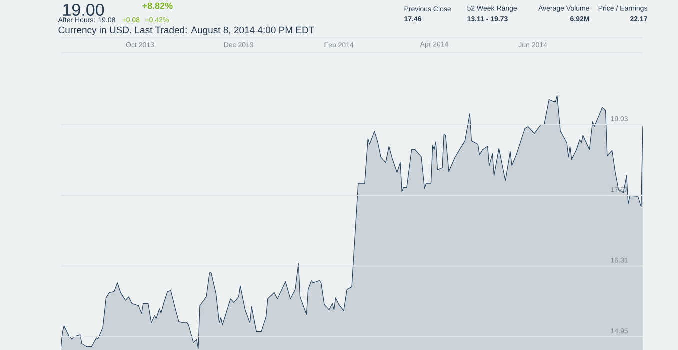 The height and width of the screenshot is (350, 678). Describe the element at coordinates (157, 6) in the screenshot. I see `text: +8.82%` at that location.